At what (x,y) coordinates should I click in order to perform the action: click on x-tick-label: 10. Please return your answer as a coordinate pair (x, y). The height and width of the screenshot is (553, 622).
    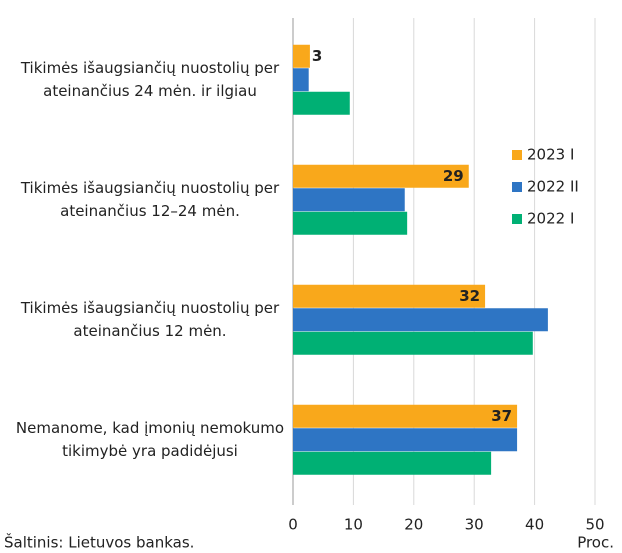
    Looking at the image, I should click on (353, 525).